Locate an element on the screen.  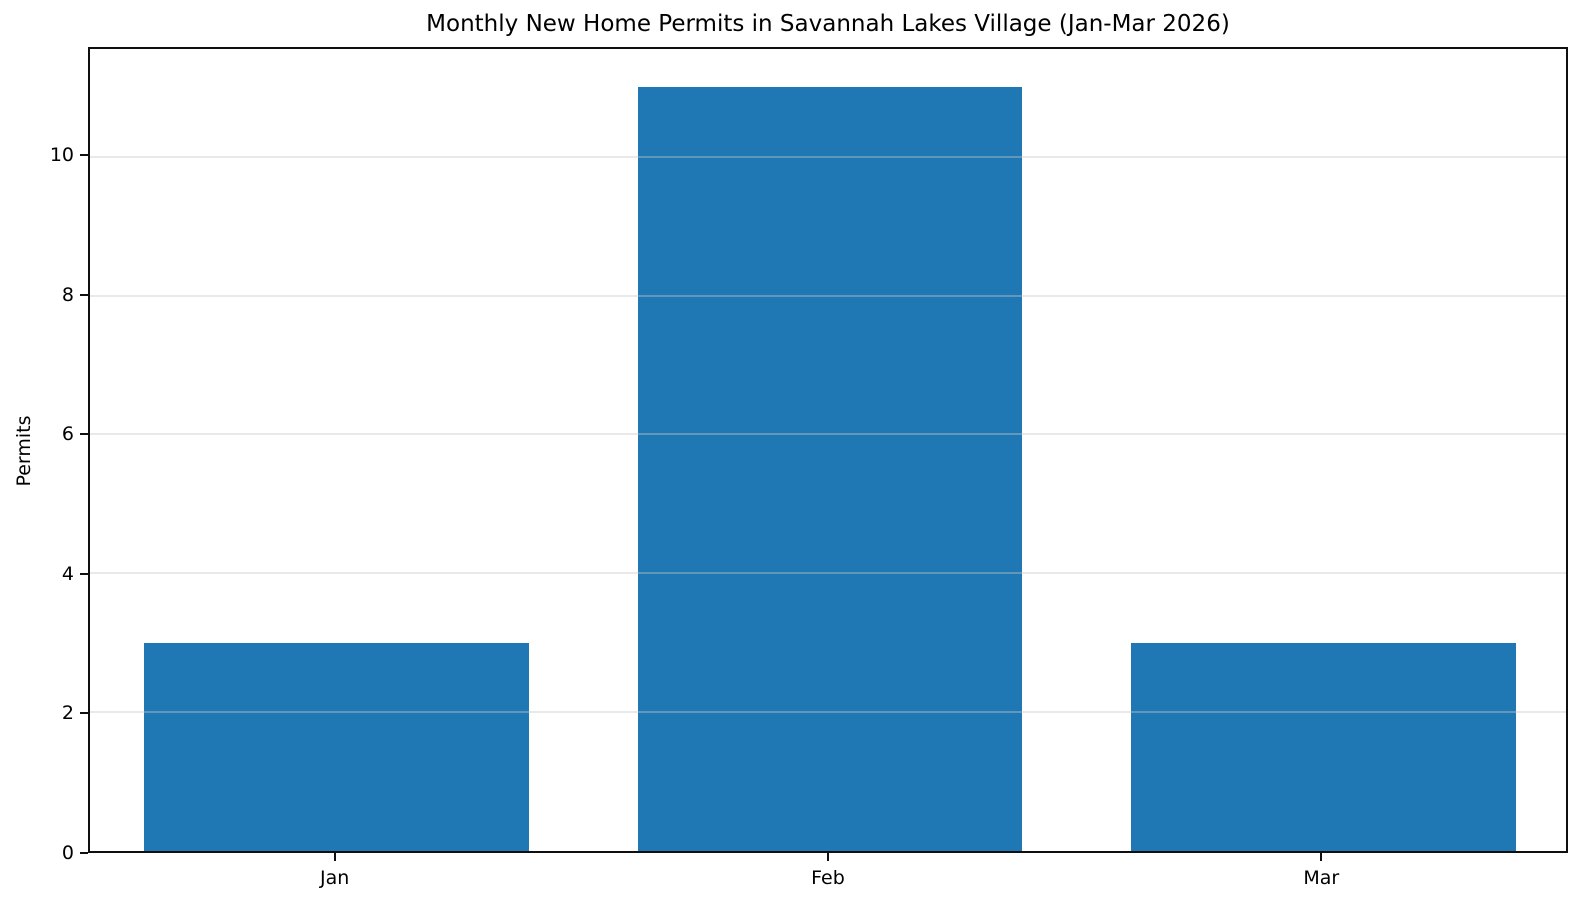
y-tick-label: 8 is located at coordinates (67, 294).